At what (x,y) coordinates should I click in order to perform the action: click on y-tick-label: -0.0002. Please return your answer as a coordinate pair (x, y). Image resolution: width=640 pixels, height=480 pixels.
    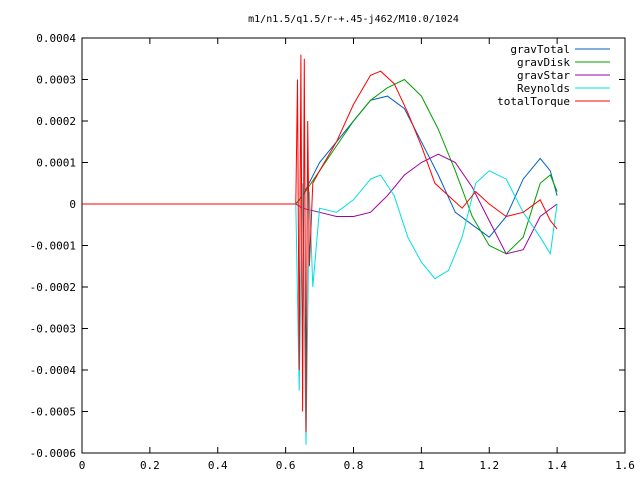
    Looking at the image, I should click on (53, 287).